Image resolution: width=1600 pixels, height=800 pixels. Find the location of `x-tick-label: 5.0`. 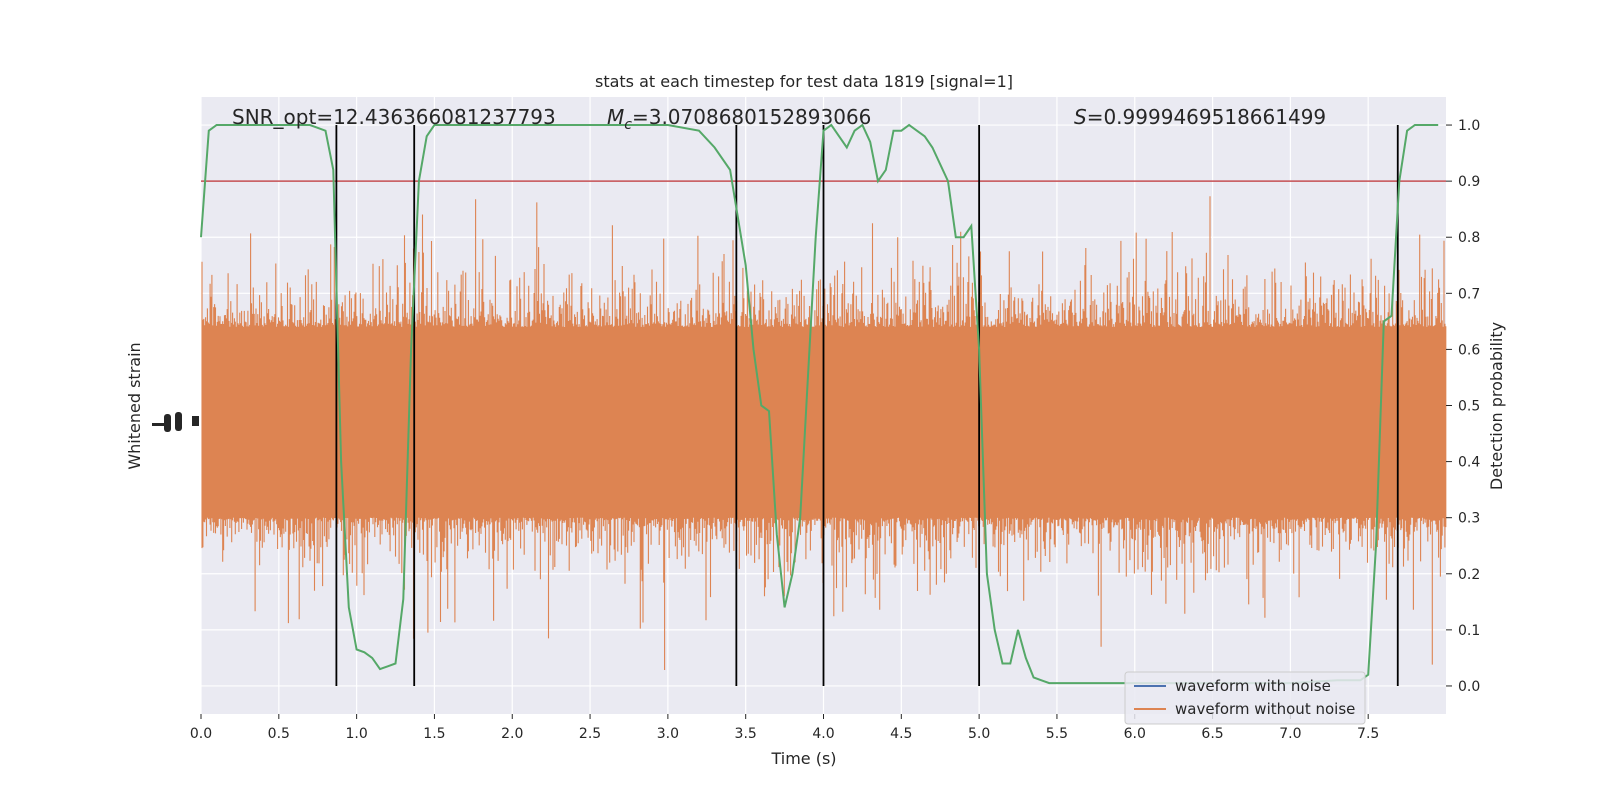

x-tick-label: 5.0 is located at coordinates (979, 734).